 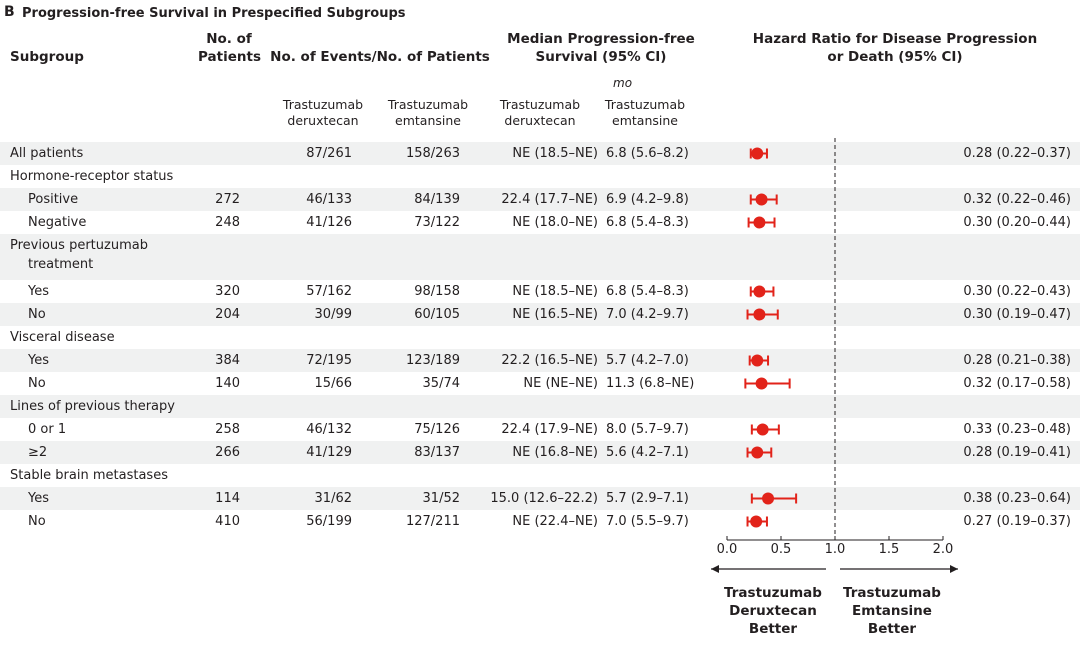 What do you see at coordinates (432, 521) in the screenshot?
I see `events-emtansine: 127/211` at bounding box center [432, 521].